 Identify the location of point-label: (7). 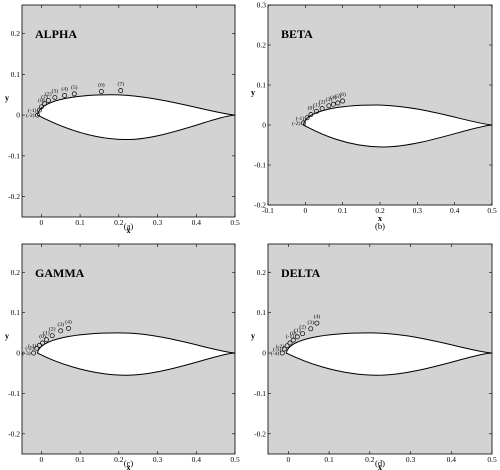
(120, 84).